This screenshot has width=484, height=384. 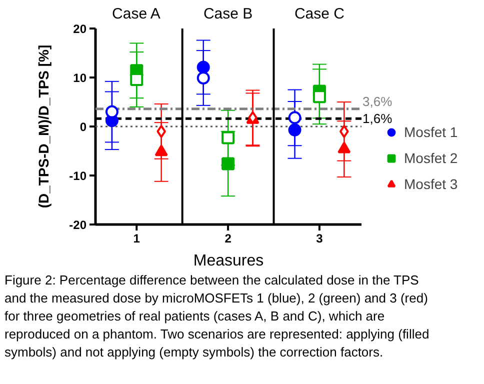 What do you see at coordinates (431, 158) in the screenshot?
I see `legend-label: Mosfet 2` at bounding box center [431, 158].